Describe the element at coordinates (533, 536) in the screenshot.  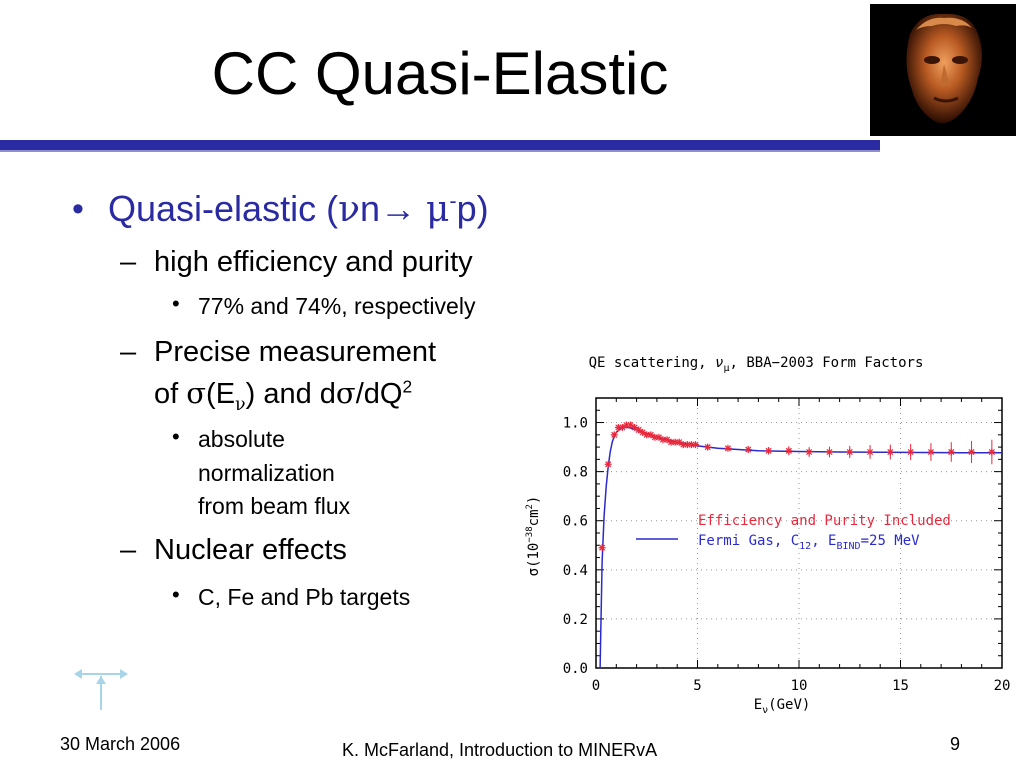
I see `y-axis-label: σ(10−38cm2)` at that location.